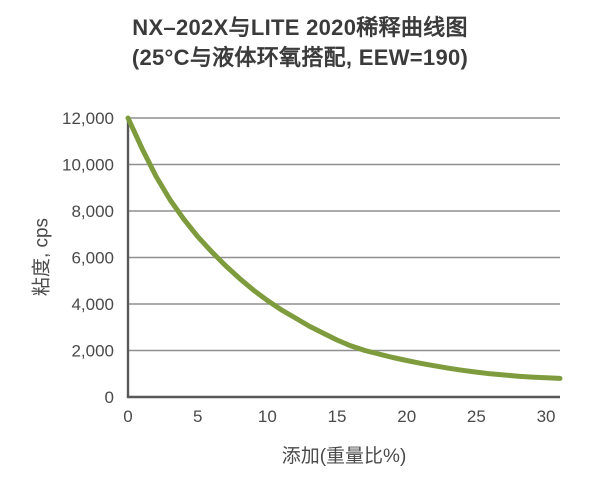 The width and height of the screenshot is (600, 500). Describe the element at coordinates (92, 258) in the screenshot. I see `y-tick-label-6000: 6,000` at that location.